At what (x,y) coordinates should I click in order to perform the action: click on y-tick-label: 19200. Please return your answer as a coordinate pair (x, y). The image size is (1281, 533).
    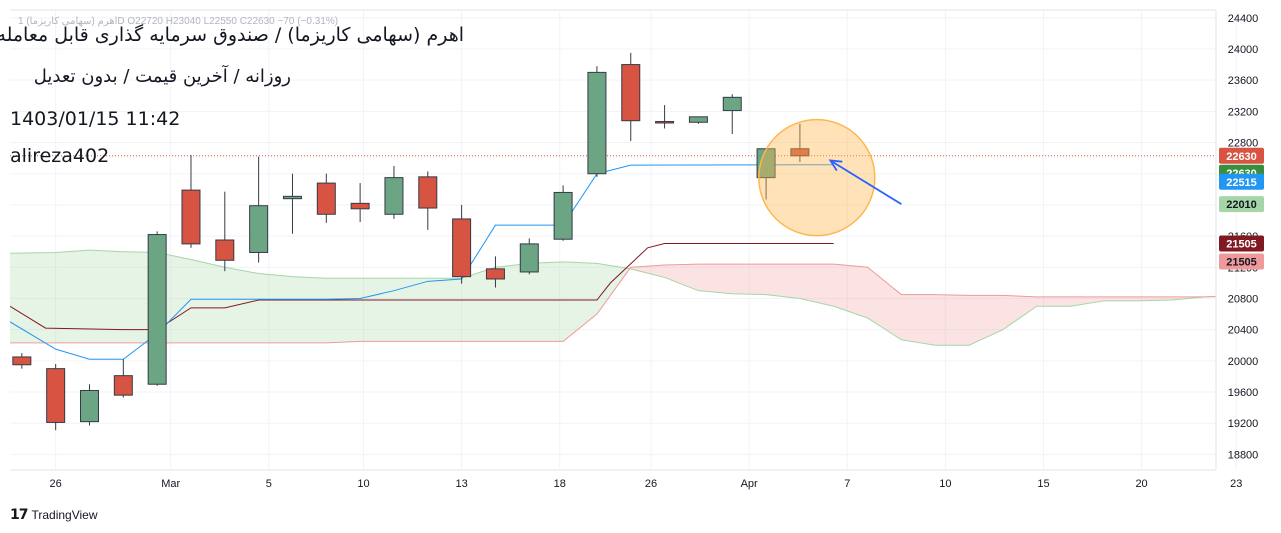
    Looking at the image, I should click on (1243, 424).